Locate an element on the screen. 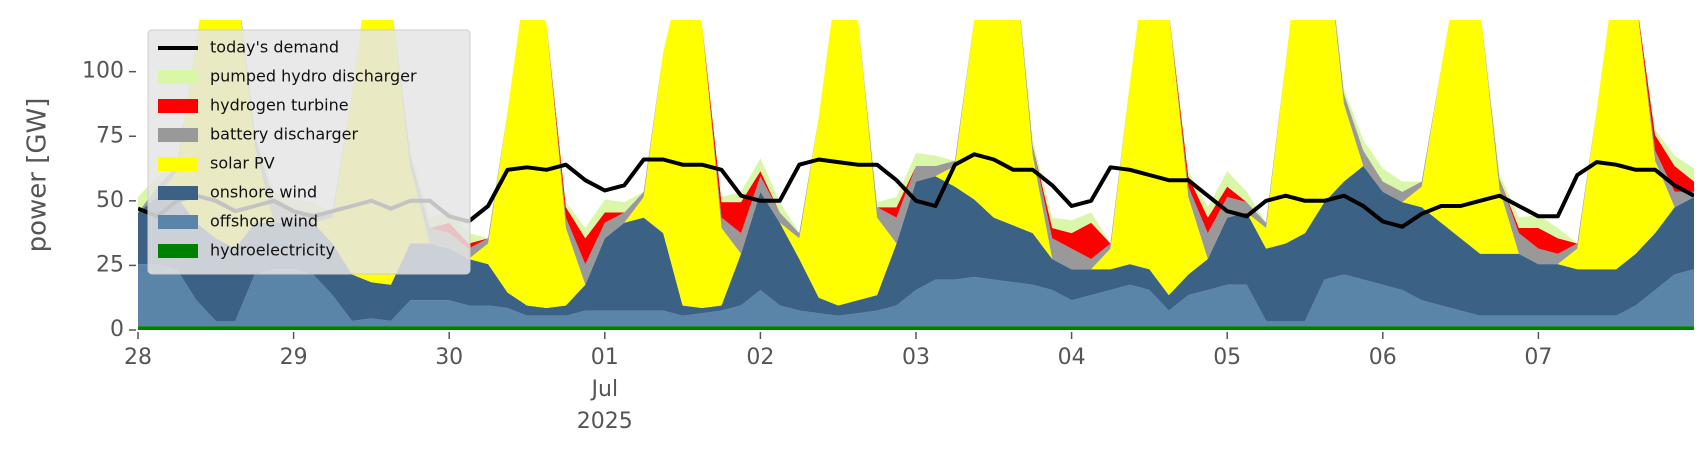  legend-label: battery discharger is located at coordinates (284, 134).